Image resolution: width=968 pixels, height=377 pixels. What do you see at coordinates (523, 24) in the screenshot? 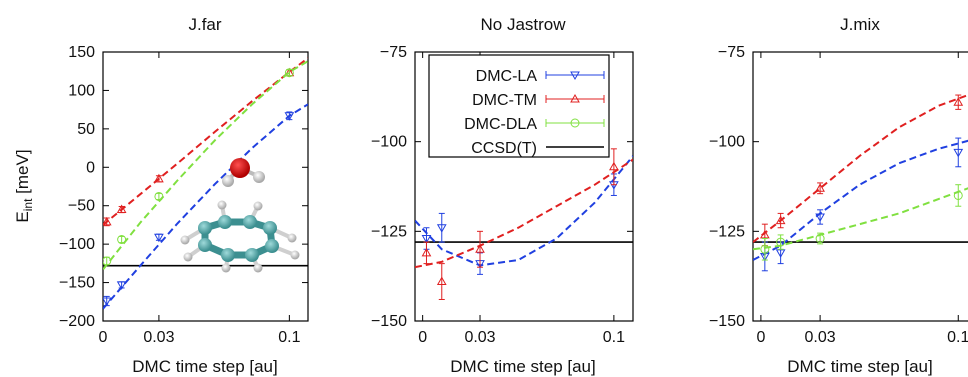
I see `panel-title: No Jastrow` at bounding box center [523, 24].